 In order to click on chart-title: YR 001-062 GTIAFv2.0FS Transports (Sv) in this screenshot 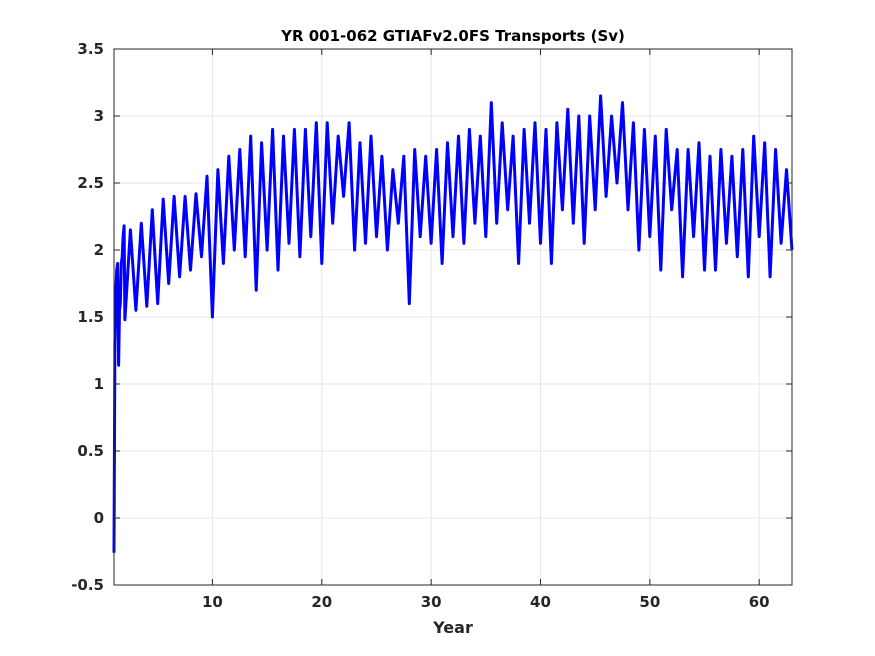, I will do `click(452, 36)`.